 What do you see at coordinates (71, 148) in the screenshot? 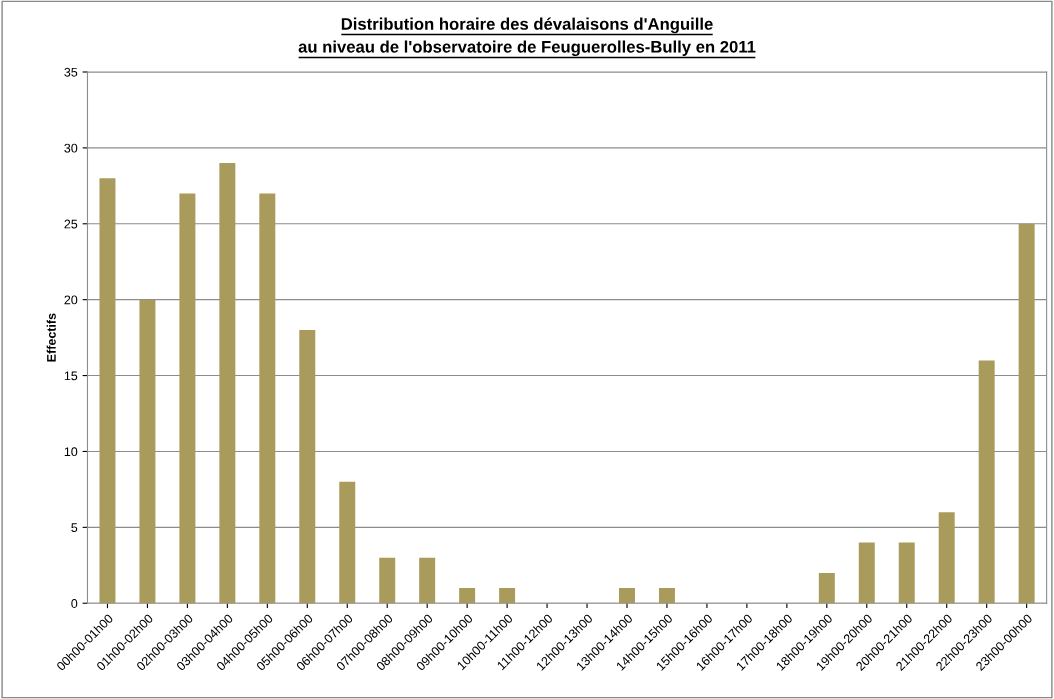
I see `y-tick-label: 30` at bounding box center [71, 148].